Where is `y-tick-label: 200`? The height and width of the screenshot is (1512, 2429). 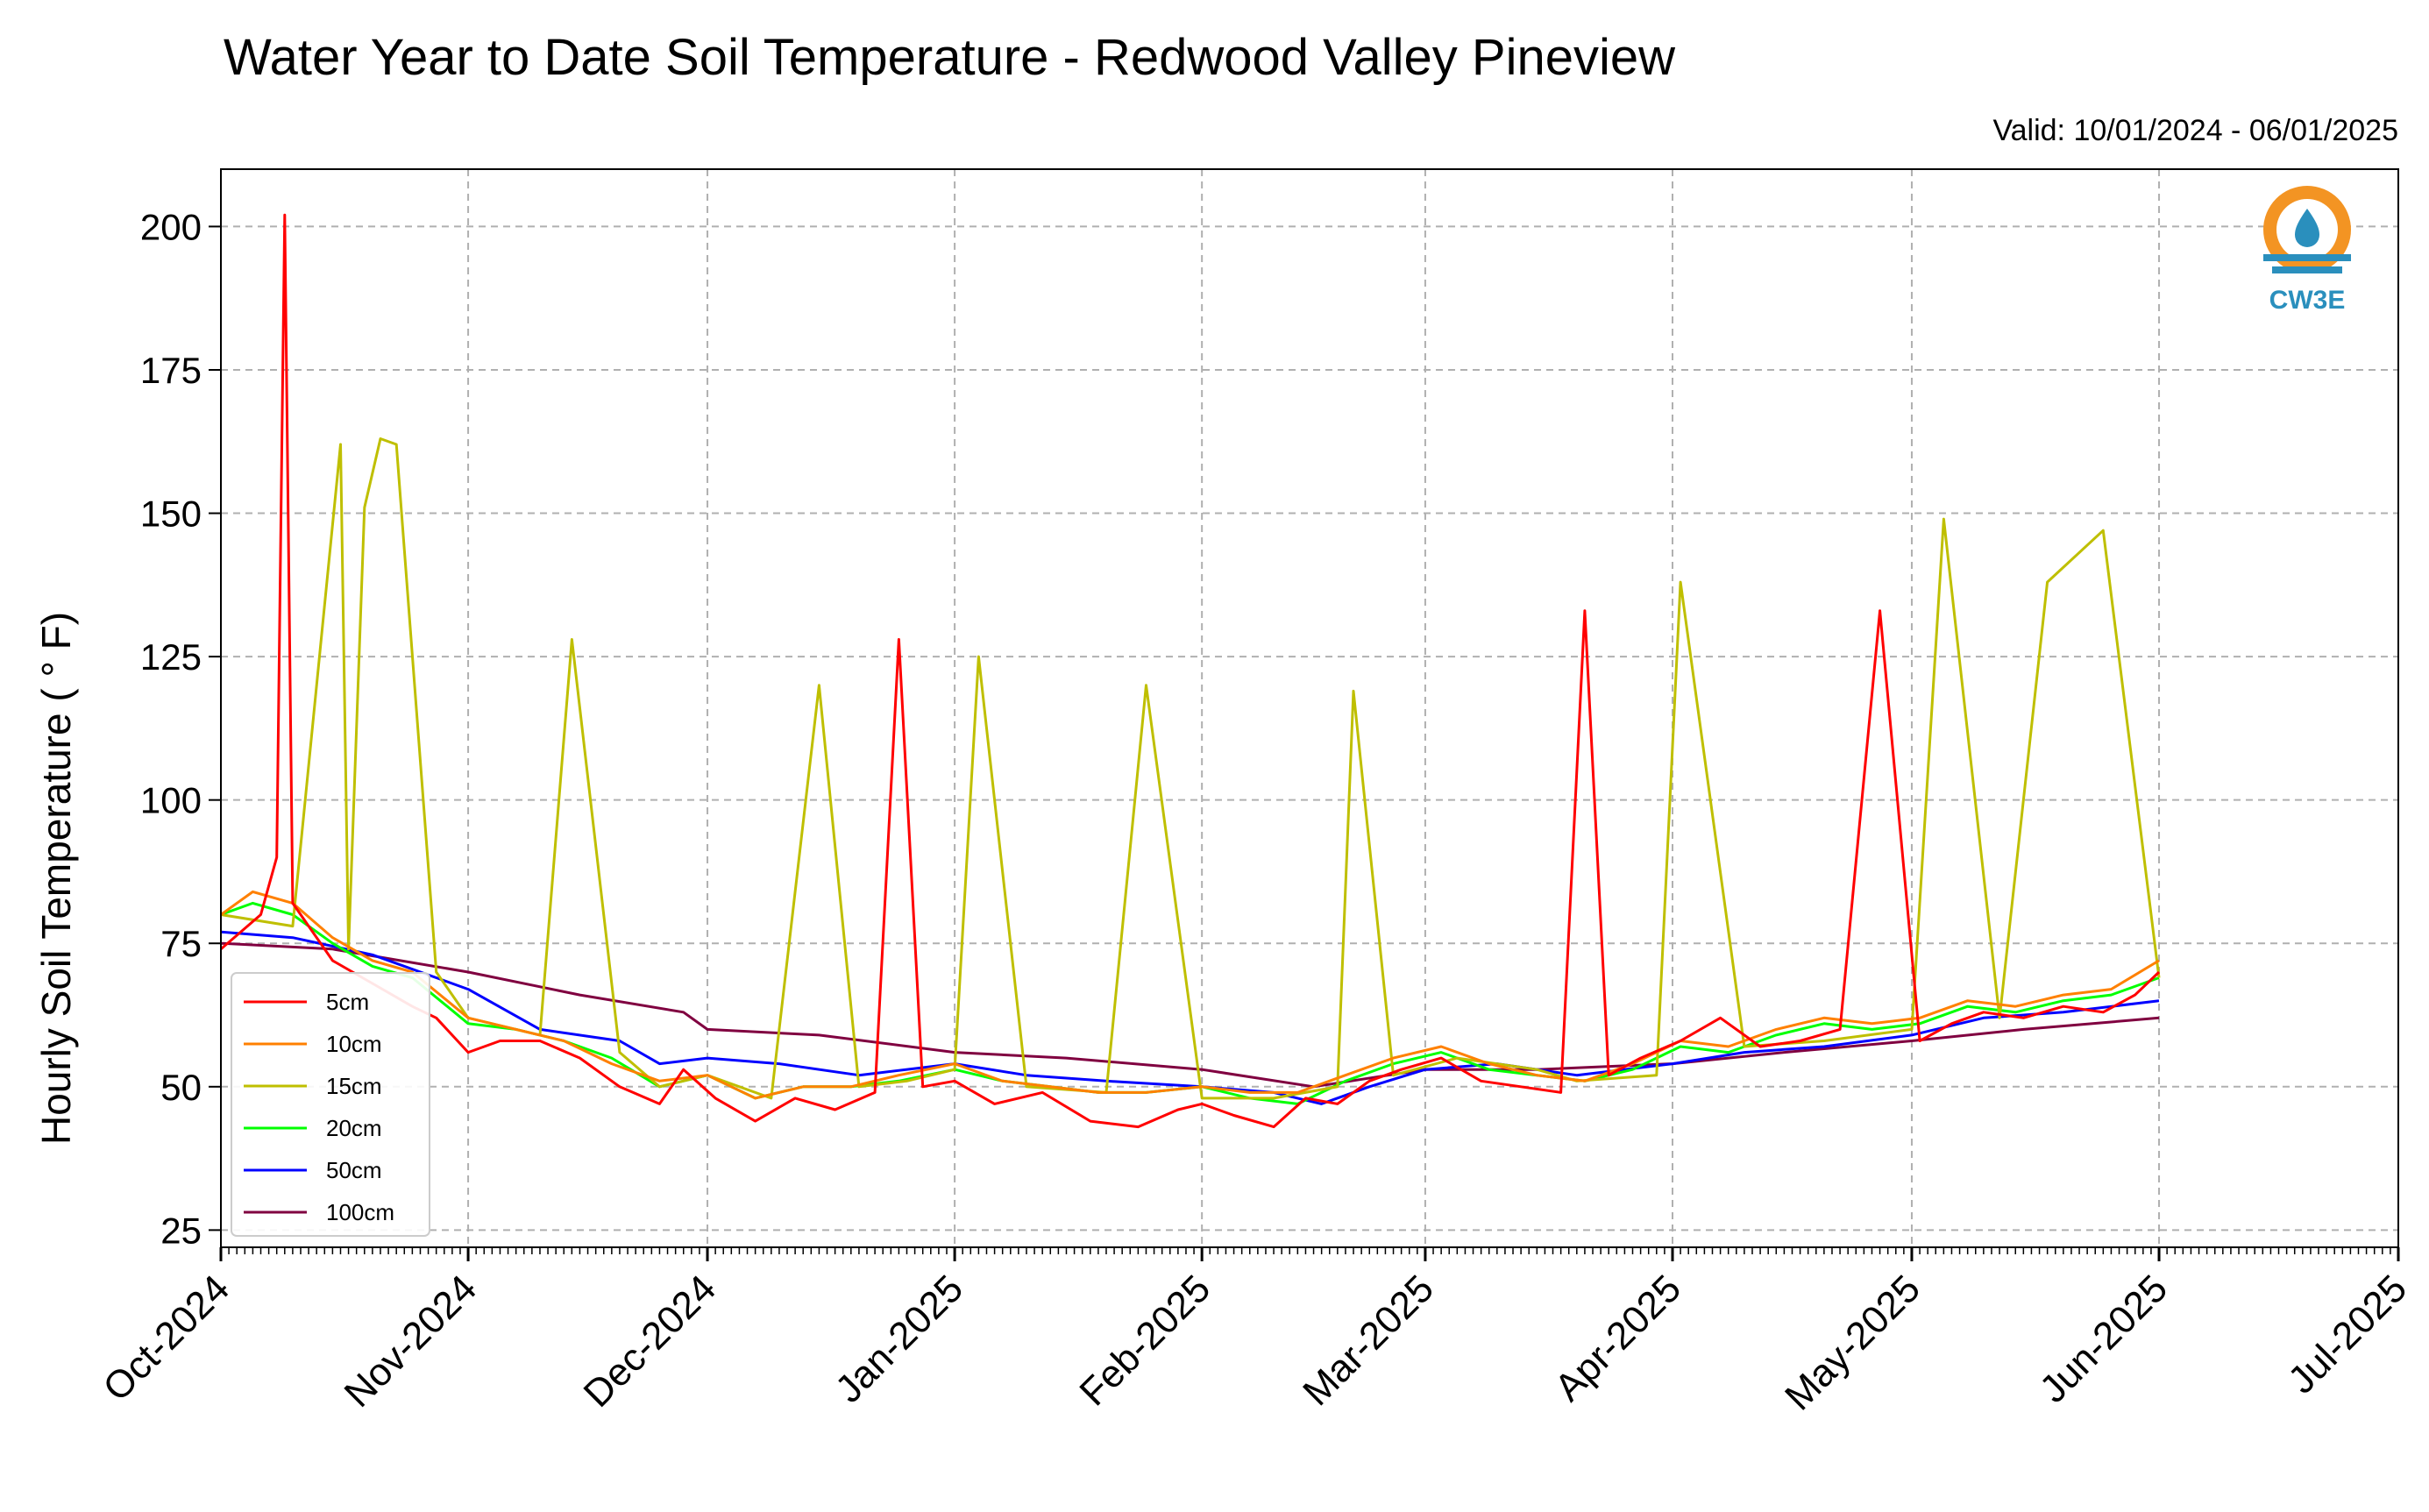 y-tick-label: 200 is located at coordinates (171, 226).